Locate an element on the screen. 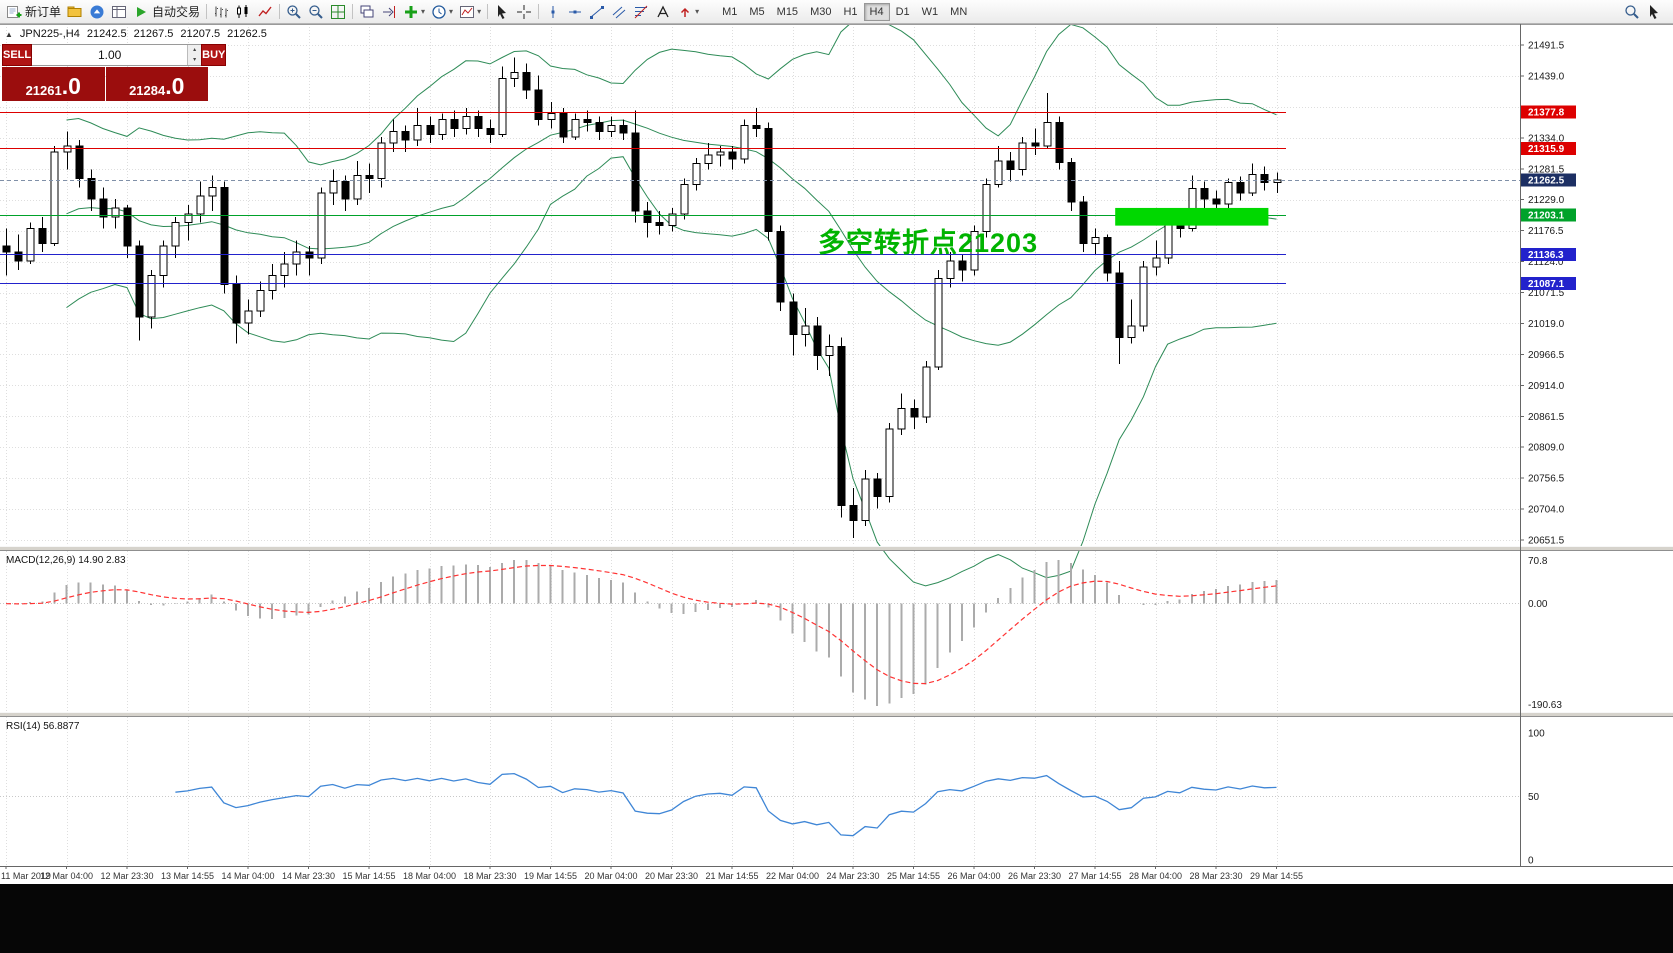 Image resolution: width=1673 pixels, height=953 pixels. price-axis-label: 21334.0 is located at coordinates (1546, 138).